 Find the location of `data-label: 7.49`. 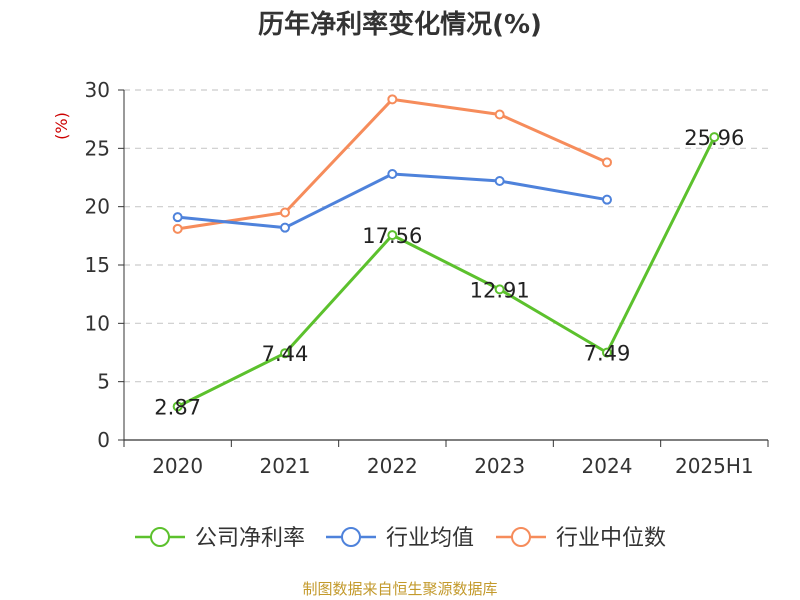

data-label: 7.49 is located at coordinates (607, 354).